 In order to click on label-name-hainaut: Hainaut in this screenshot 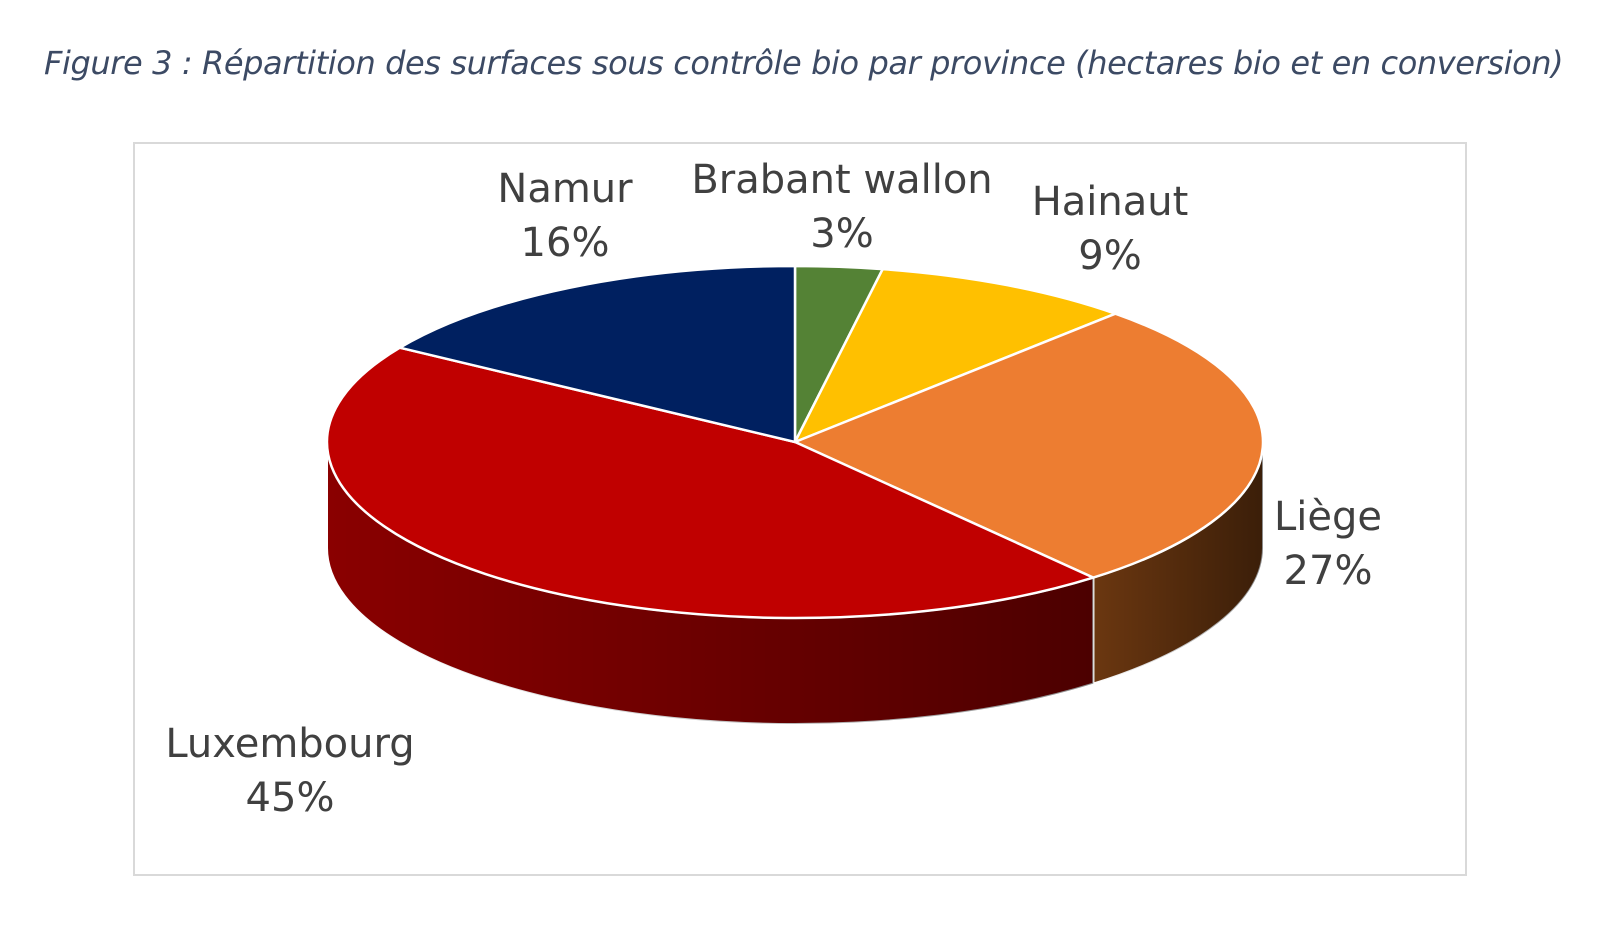, I will do `click(1110, 202)`.